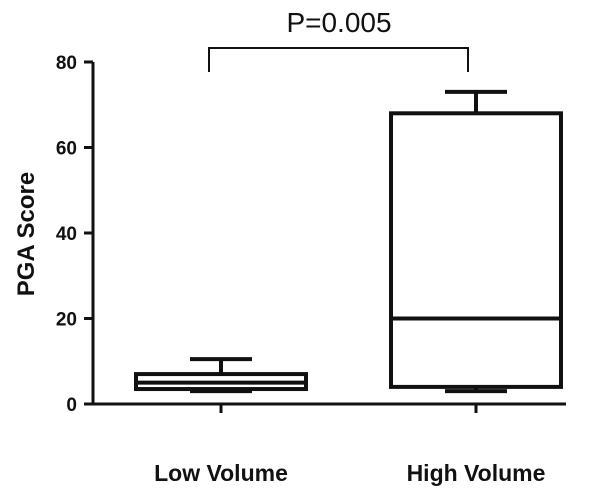 This screenshot has width=595, height=491. I want to click on y-axis-title: PGA Score, so click(26, 234).